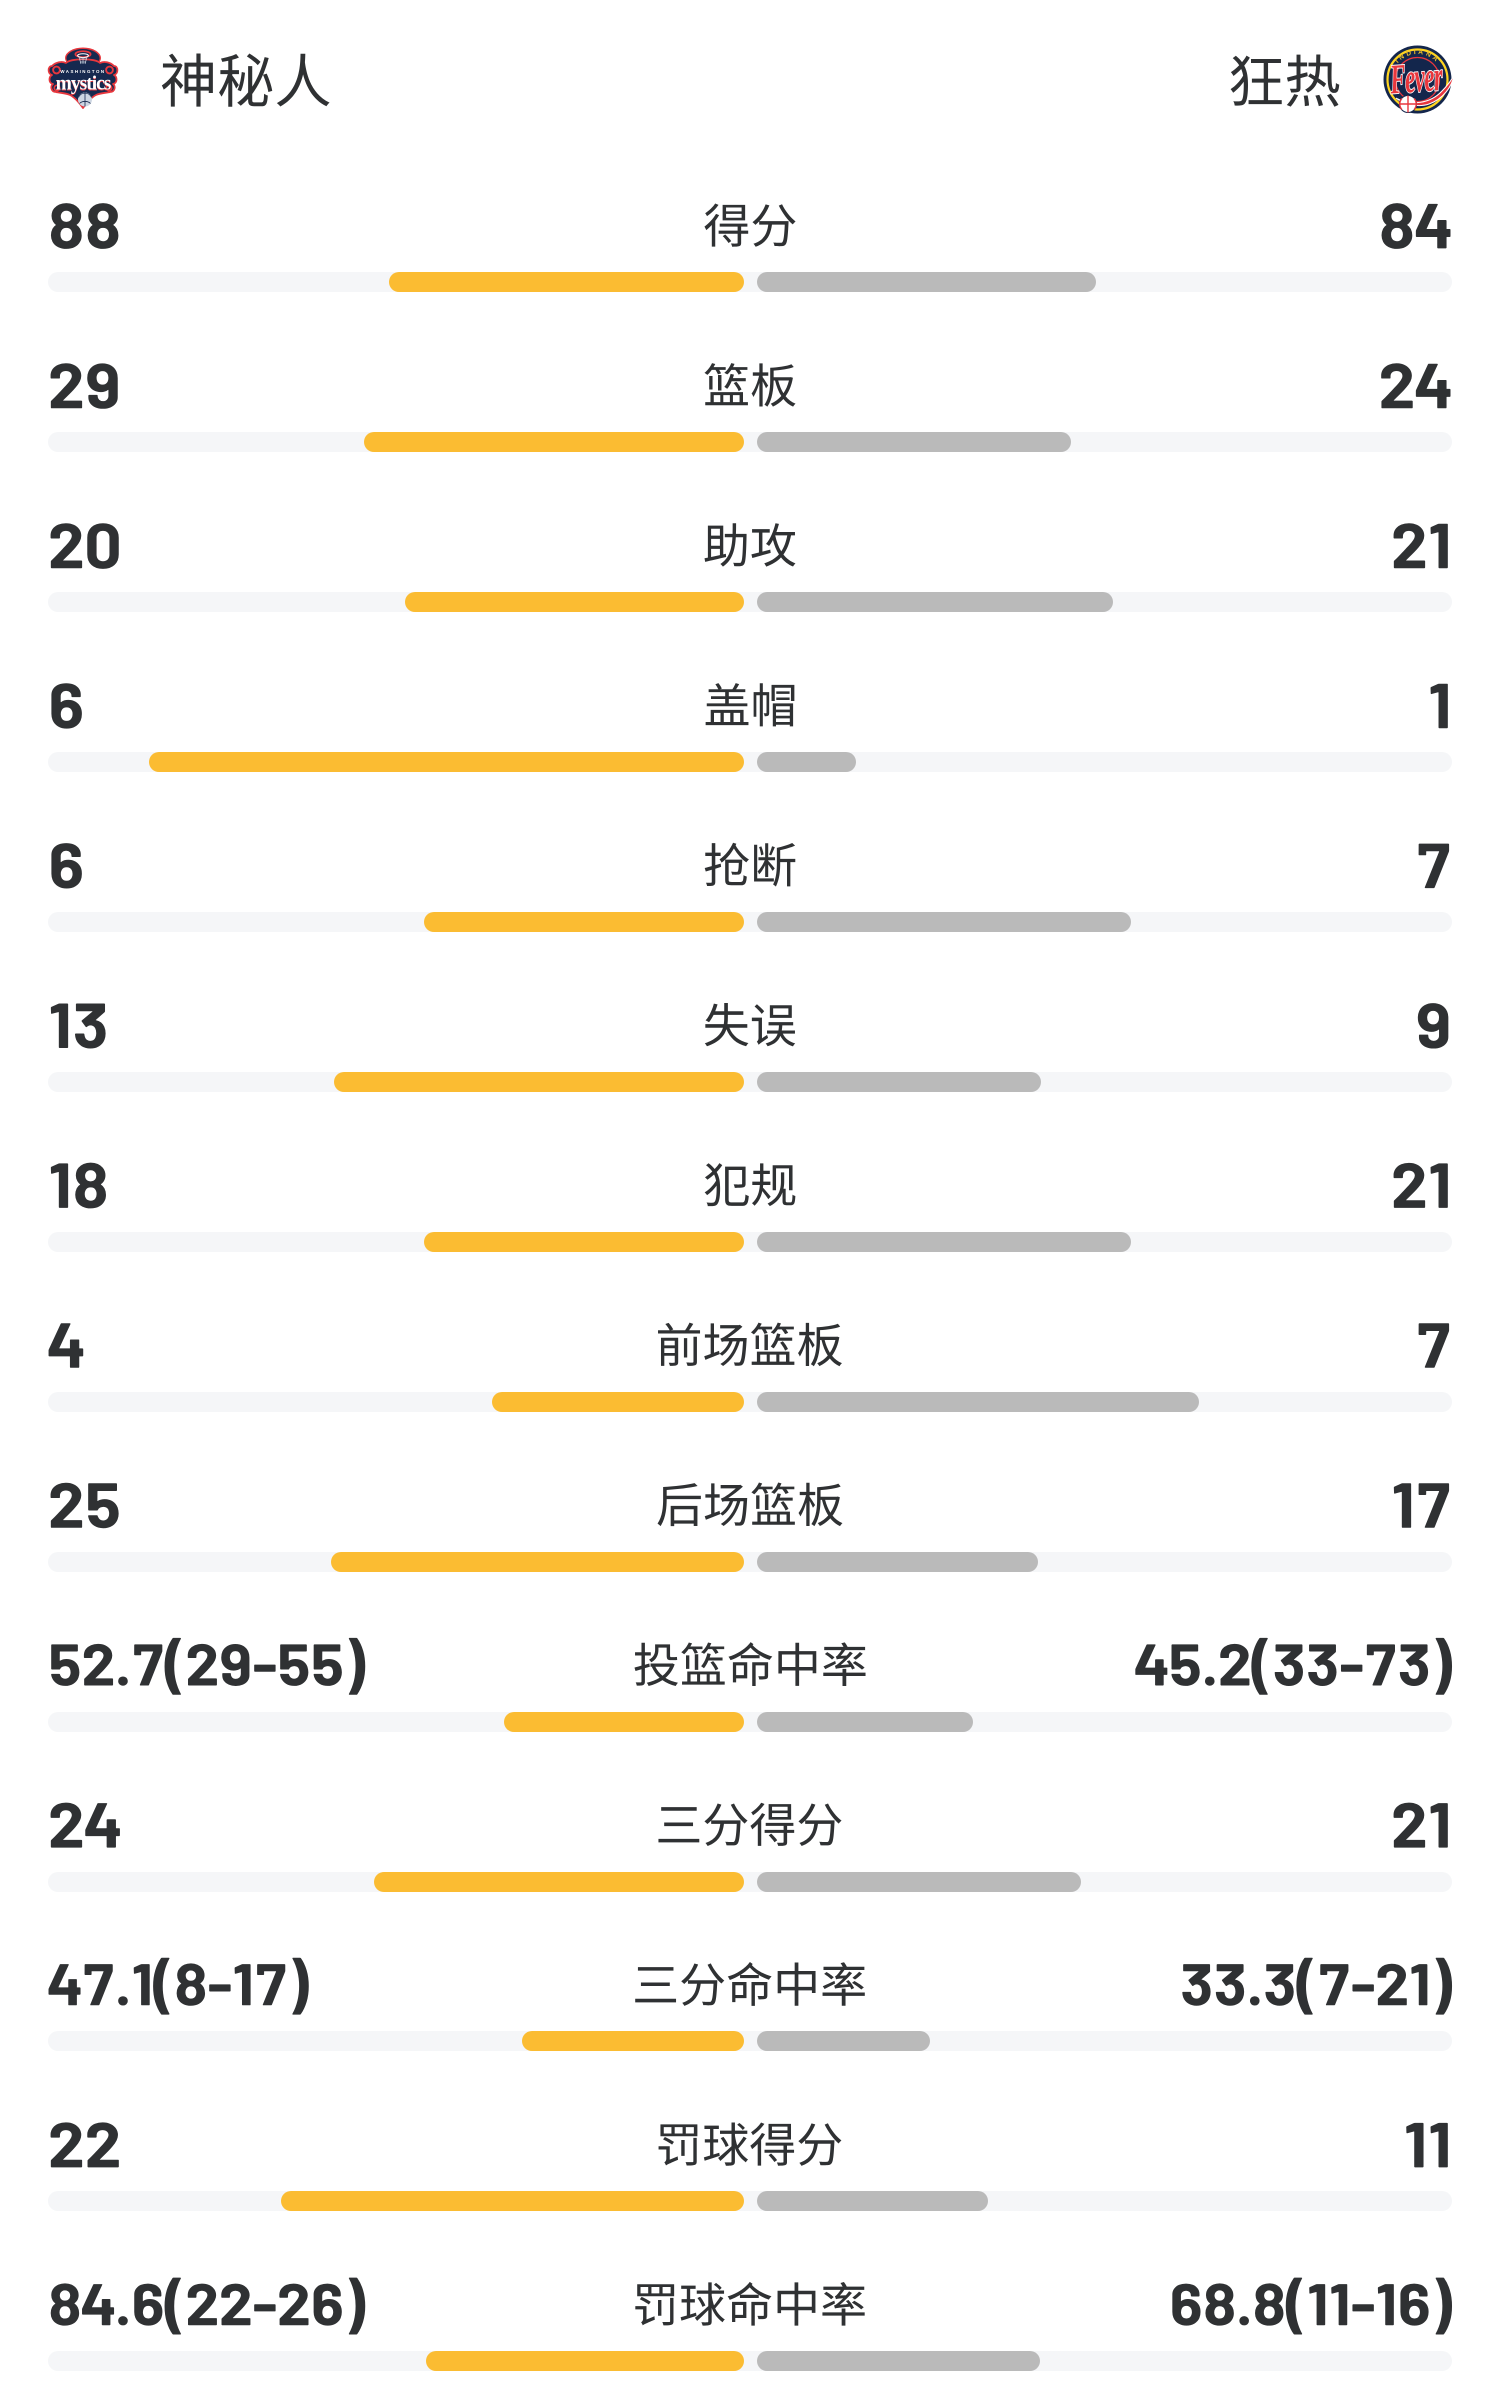 This screenshot has width=1500, height=2400. What do you see at coordinates (82, 71) in the screenshot?
I see `svg-text: WASHINGTON` at bounding box center [82, 71].